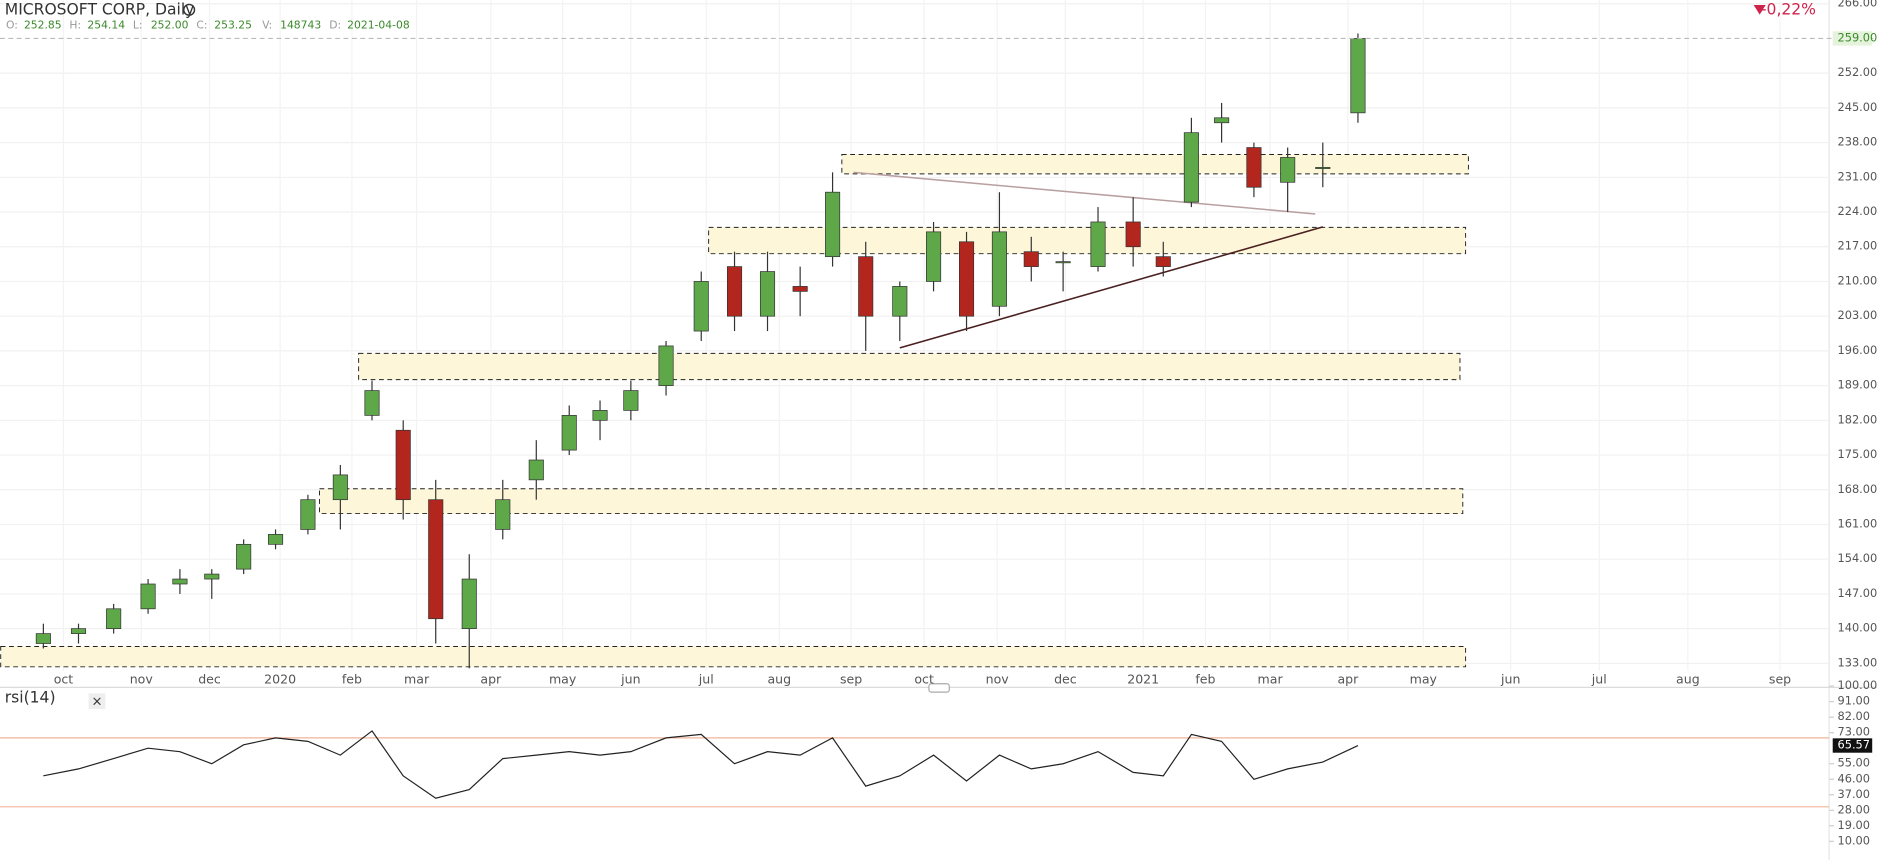  What do you see at coordinates (1853, 825) in the screenshot?
I see `y-tick-label: 19.00` at bounding box center [1853, 825].